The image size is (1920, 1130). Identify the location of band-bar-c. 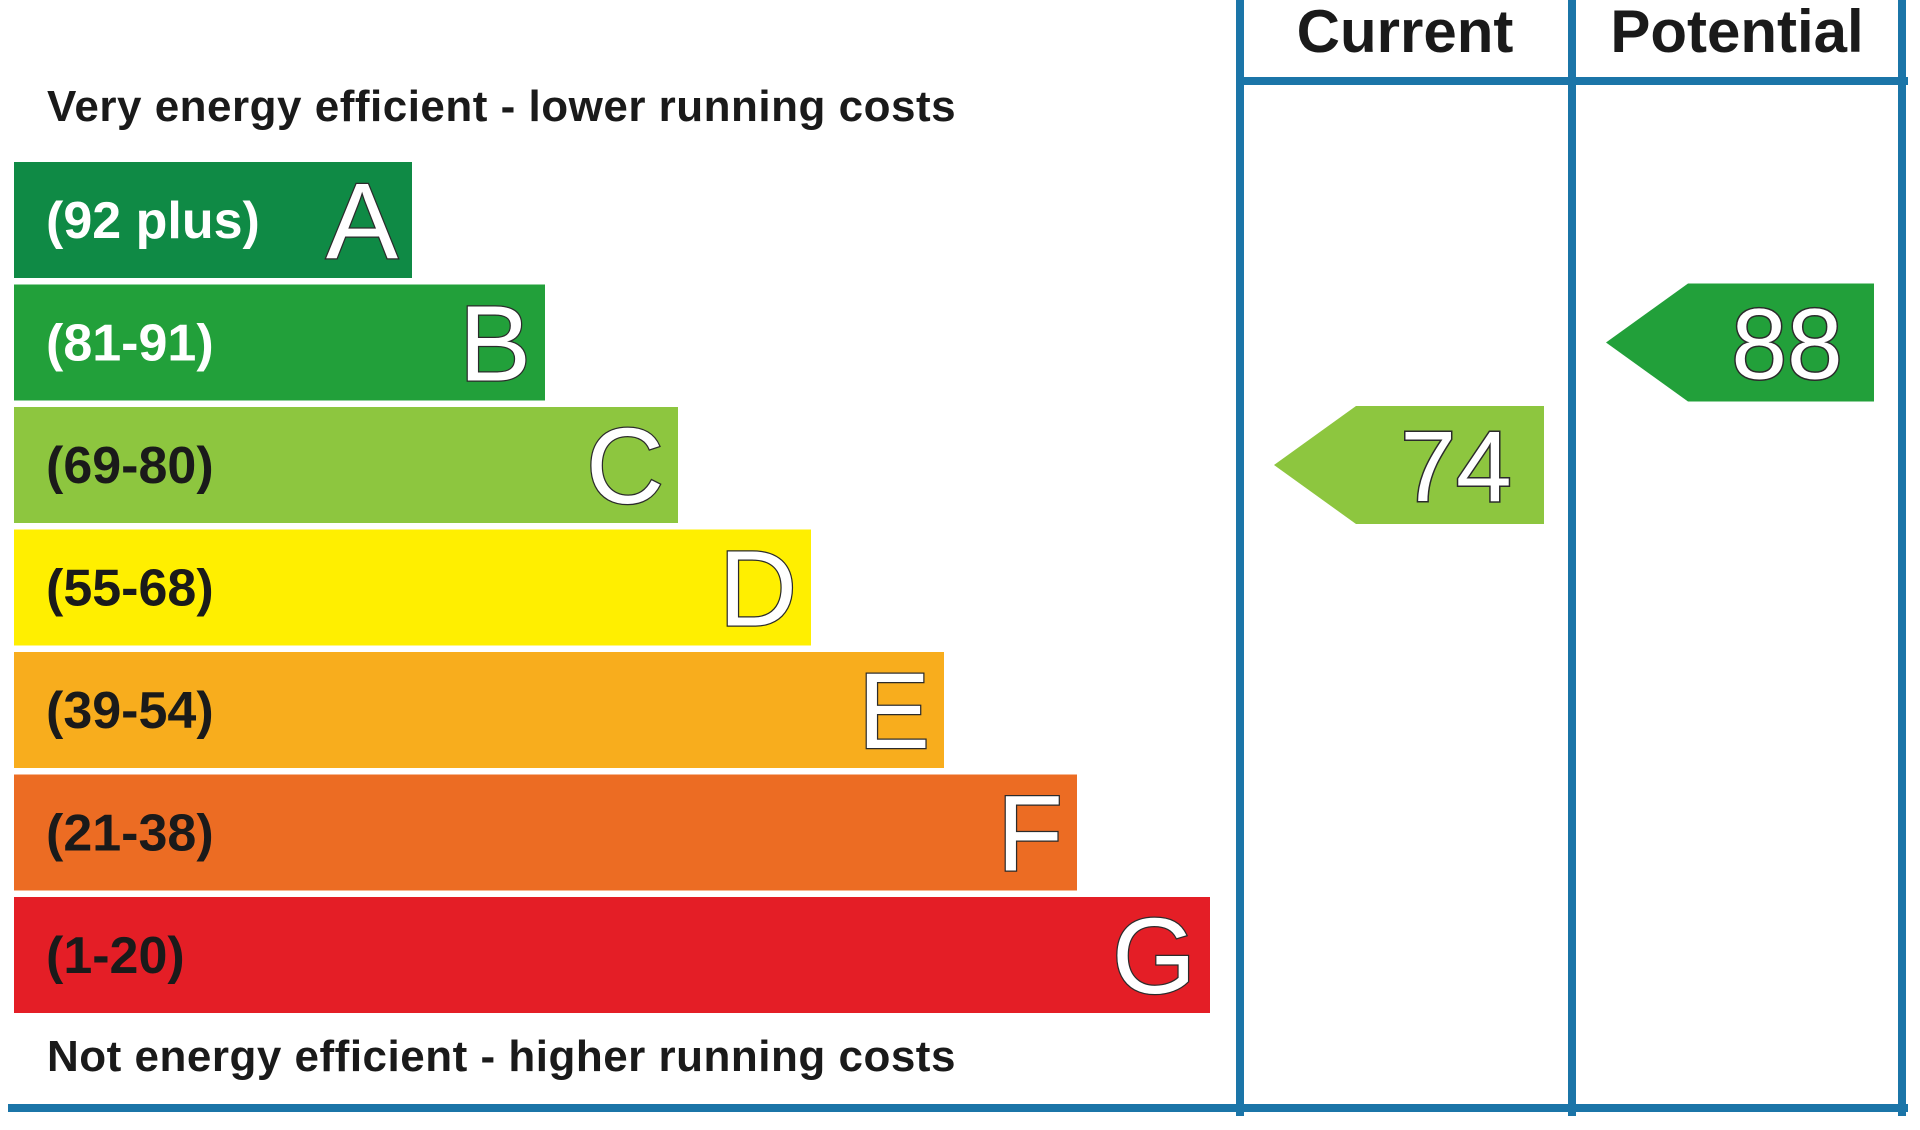
(346, 465).